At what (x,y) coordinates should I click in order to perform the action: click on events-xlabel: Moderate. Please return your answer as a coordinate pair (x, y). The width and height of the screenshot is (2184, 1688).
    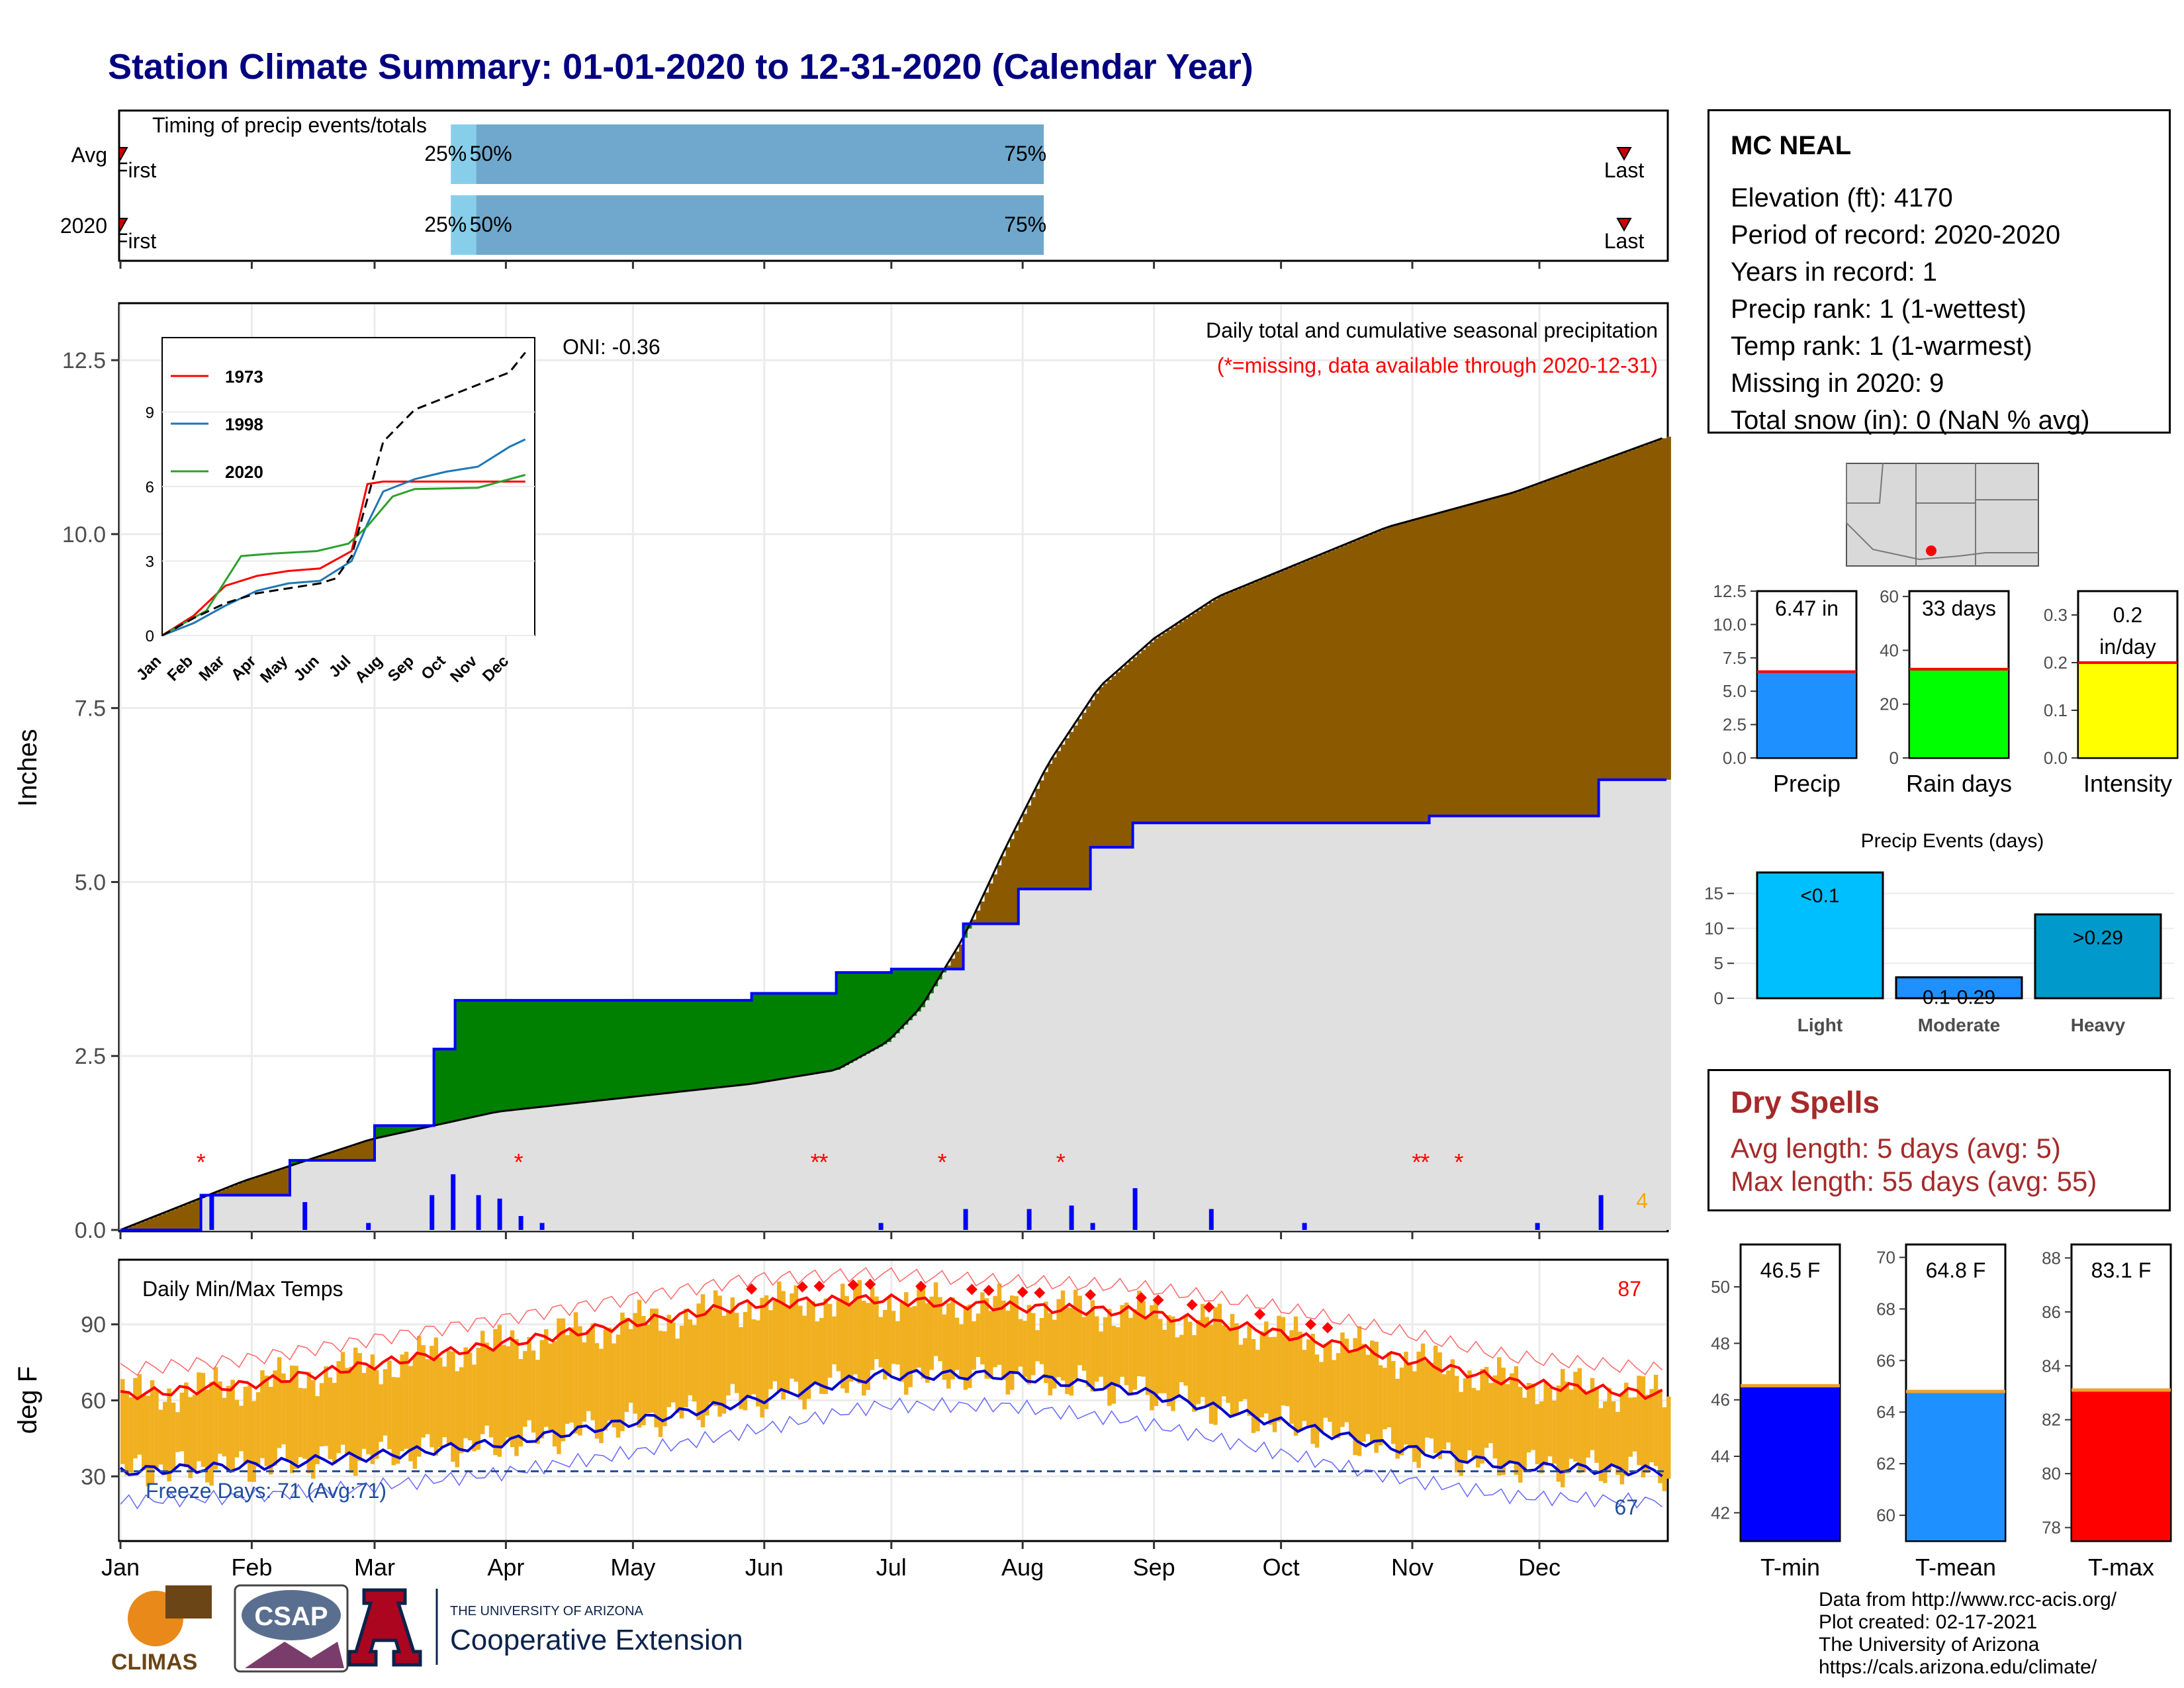
    Looking at the image, I should click on (1959, 1025).